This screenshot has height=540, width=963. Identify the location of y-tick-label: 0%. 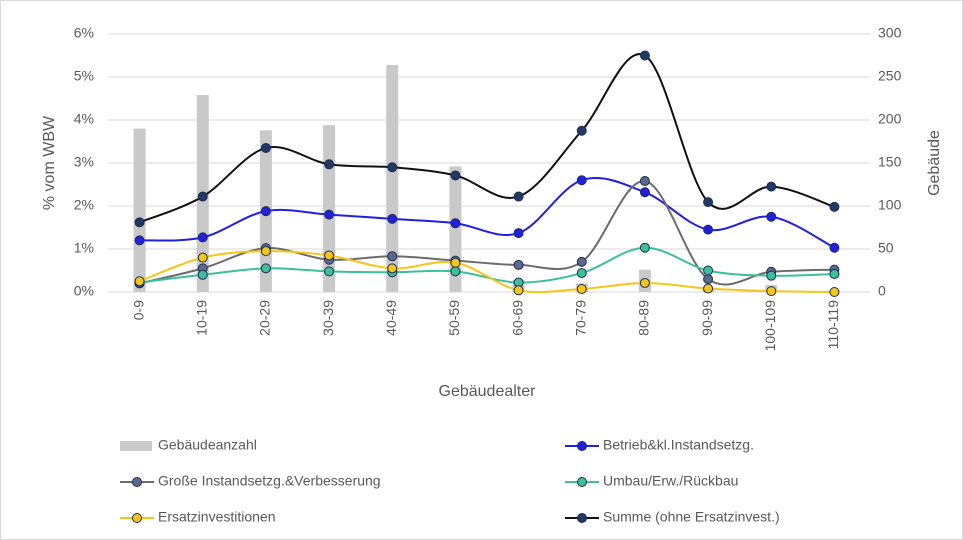
(84, 291).